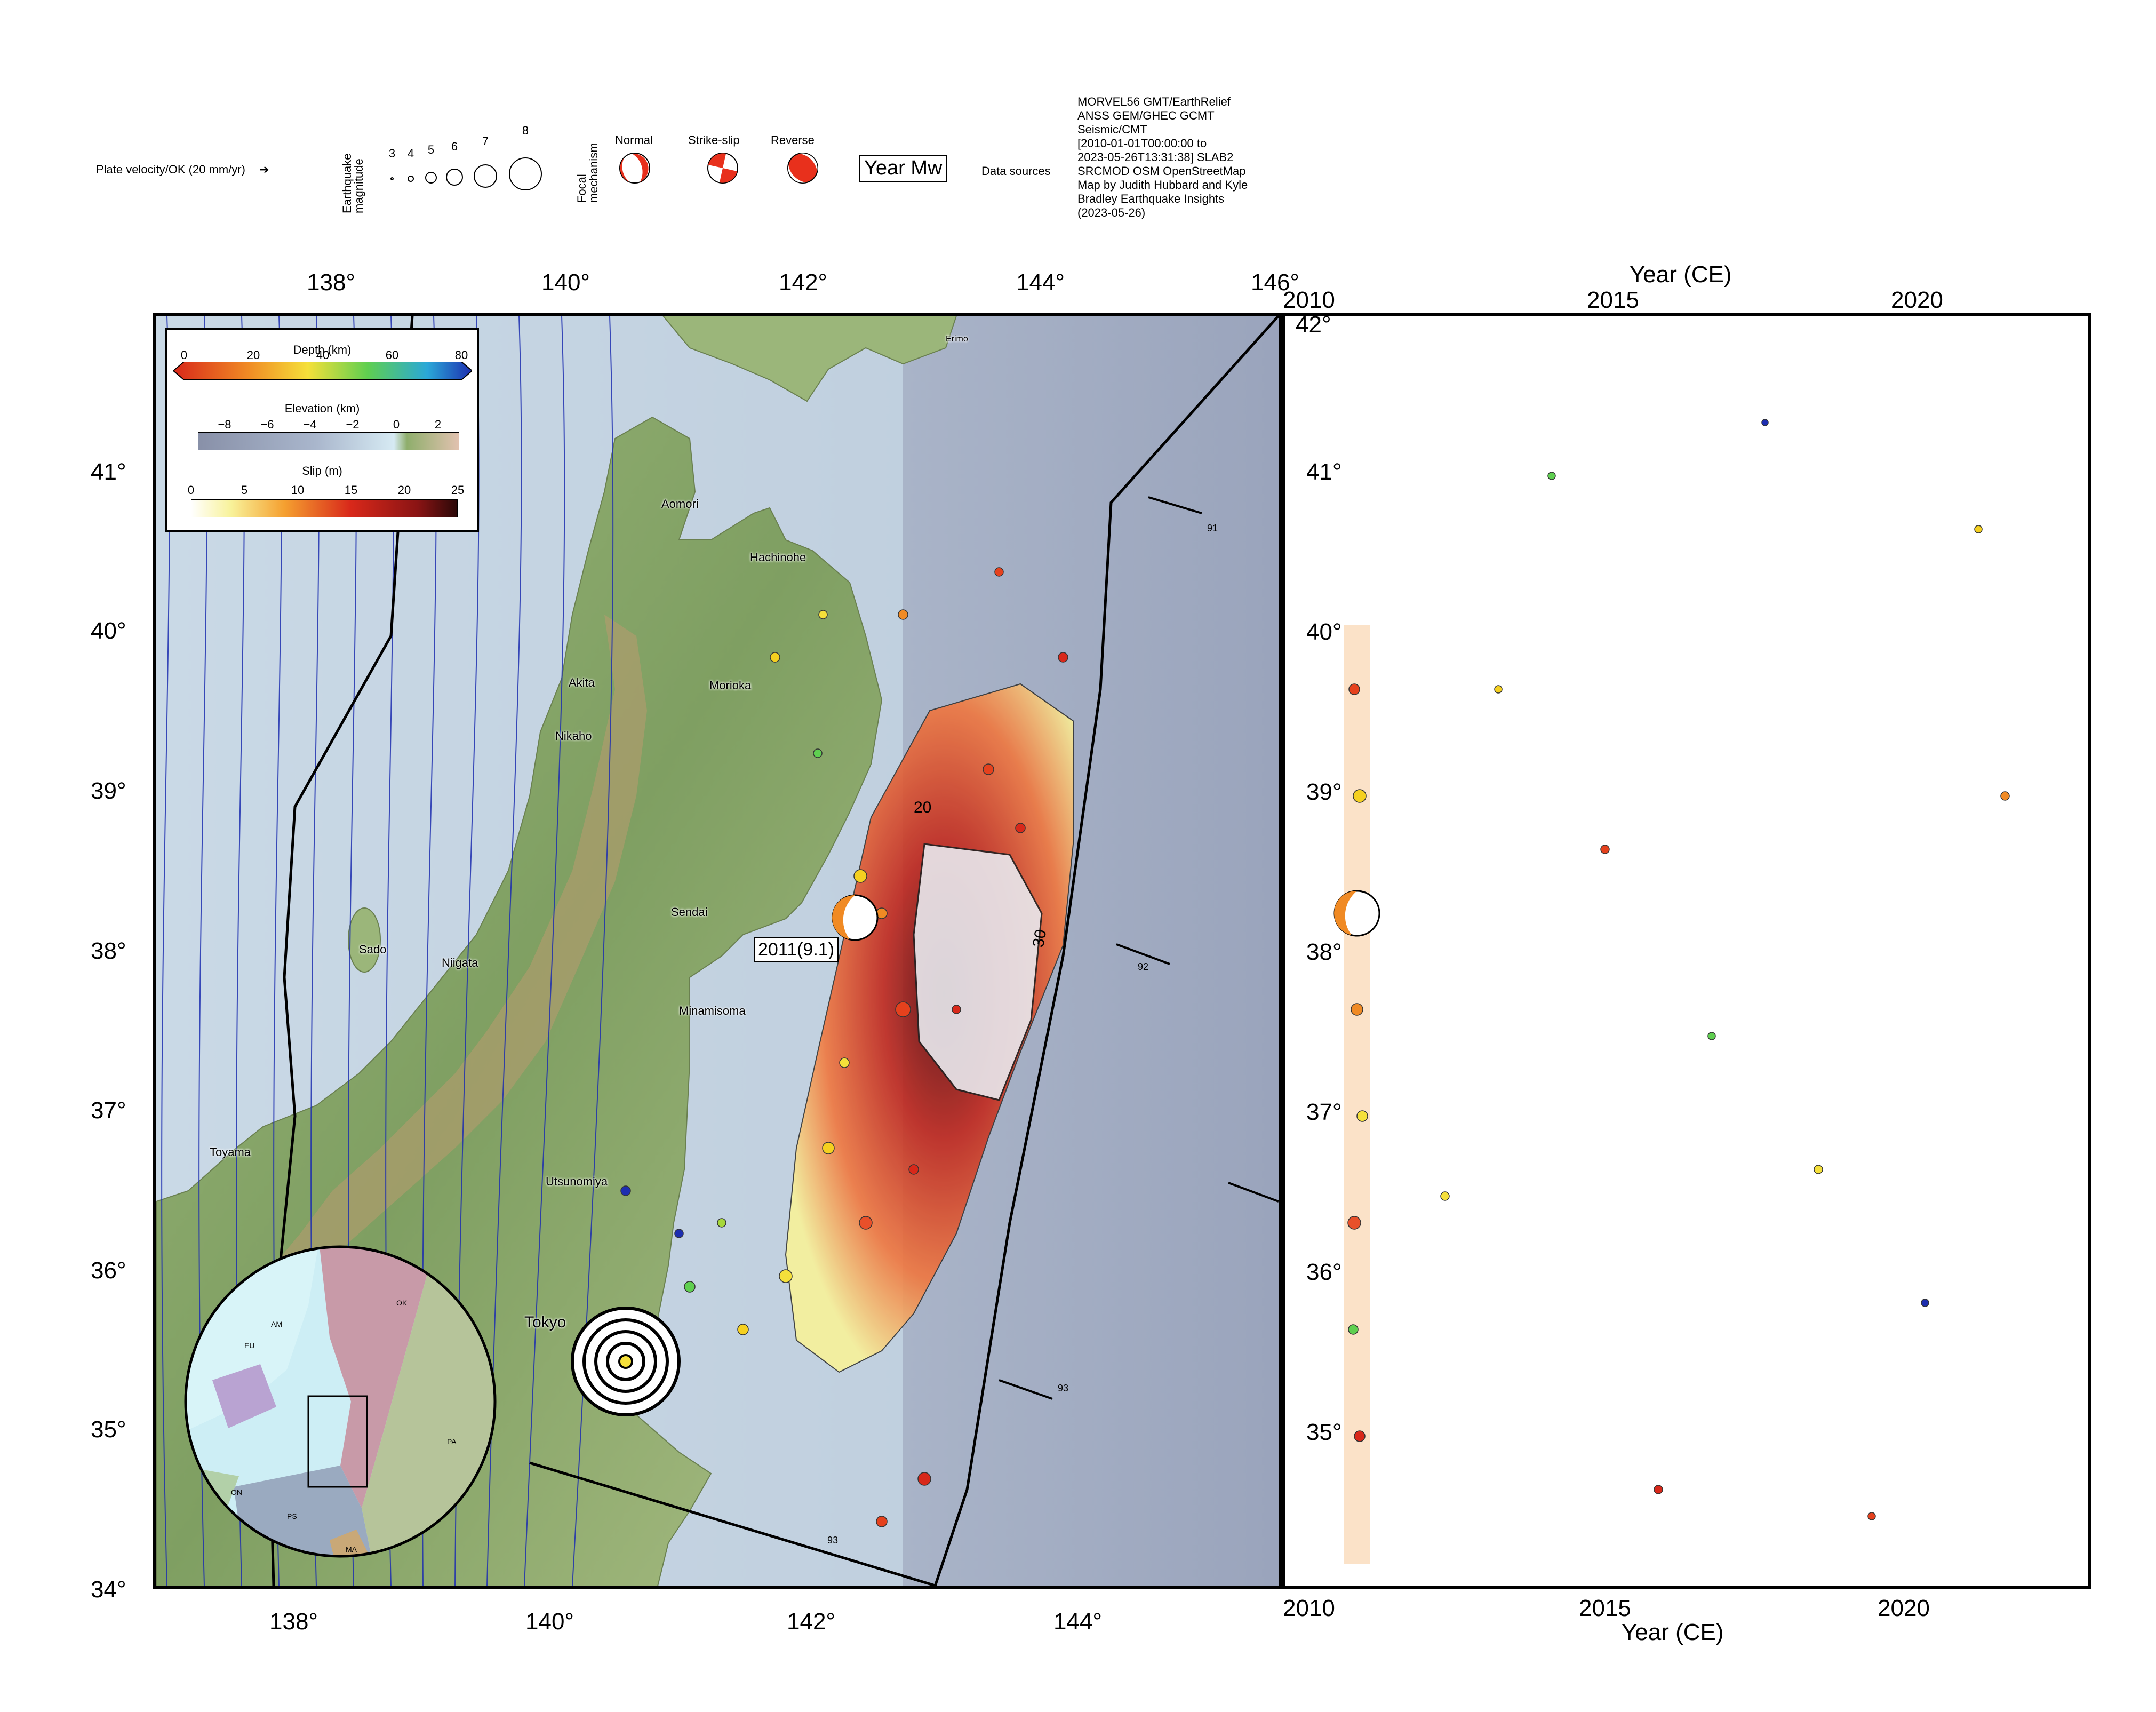 This screenshot has height=1712, width=2156. Describe the element at coordinates (1154, 101) in the screenshot. I see `data-source-line: MORVEL56 GMT/EarthRelief` at that location.